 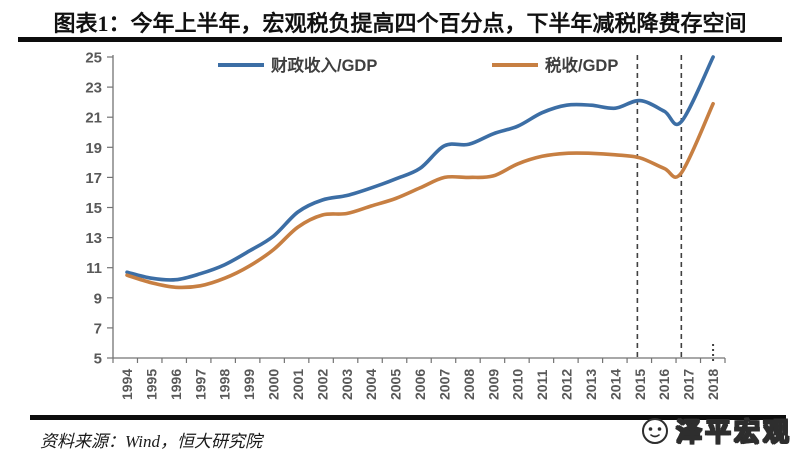 What do you see at coordinates (98, 298) in the screenshot?
I see `y-tick-label: 9` at bounding box center [98, 298].